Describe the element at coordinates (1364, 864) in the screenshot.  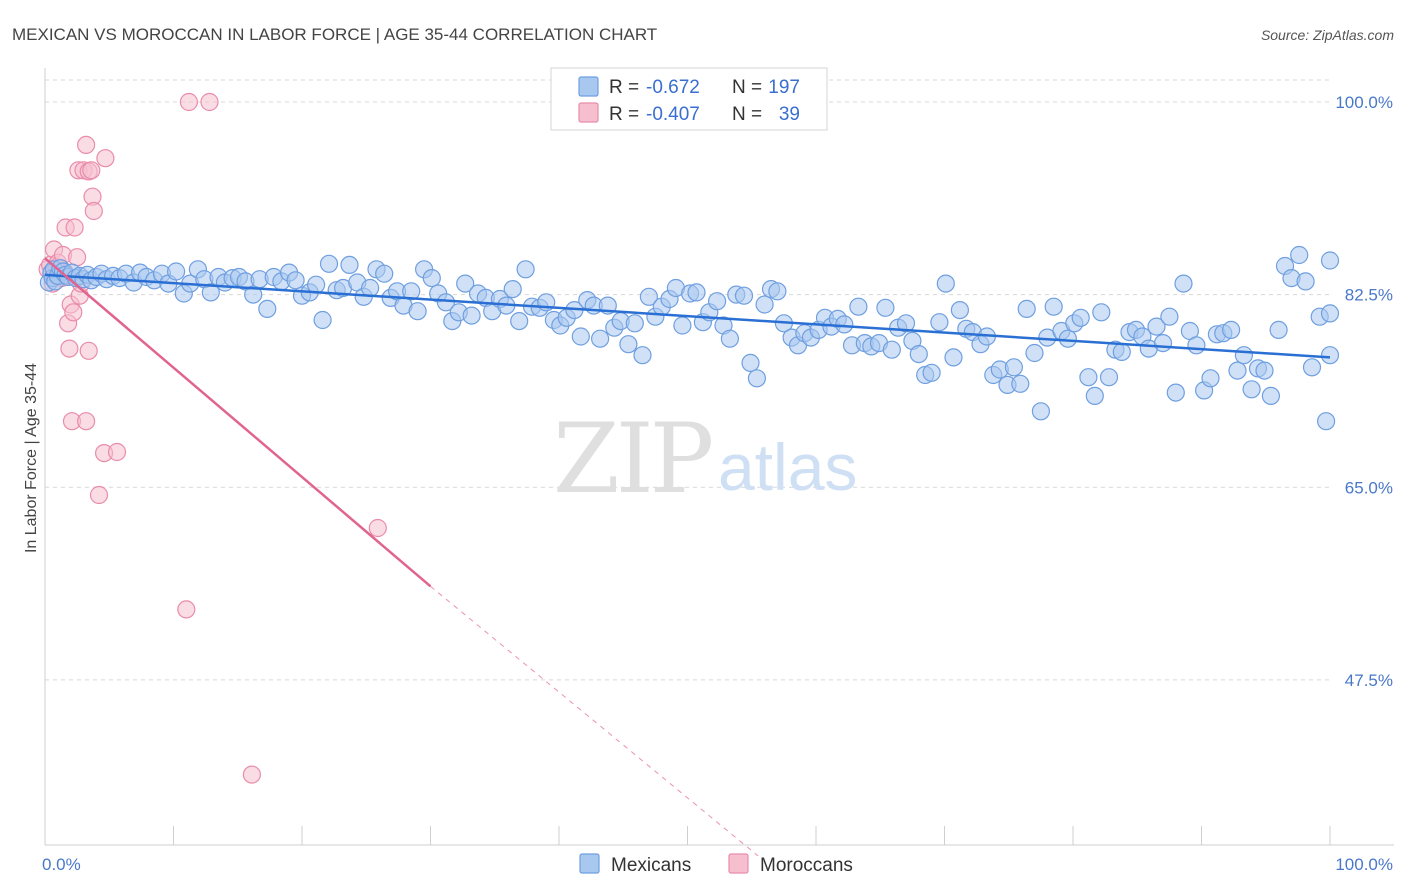
I see `x-tick-label-1: 100.0%` at that location.